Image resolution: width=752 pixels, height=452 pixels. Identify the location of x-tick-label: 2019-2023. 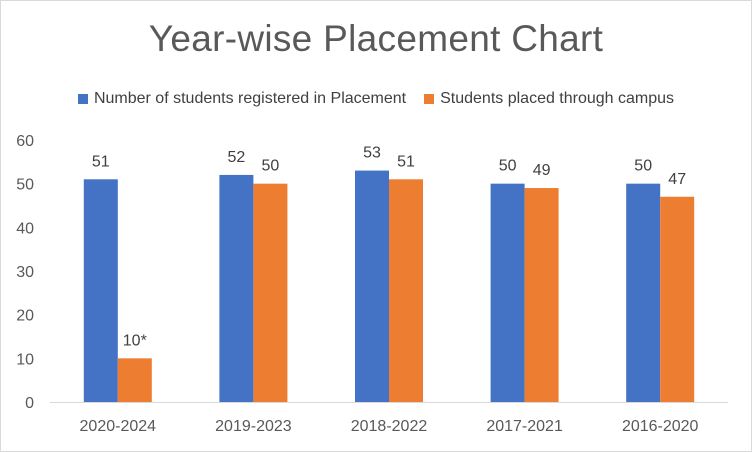
(253, 426).